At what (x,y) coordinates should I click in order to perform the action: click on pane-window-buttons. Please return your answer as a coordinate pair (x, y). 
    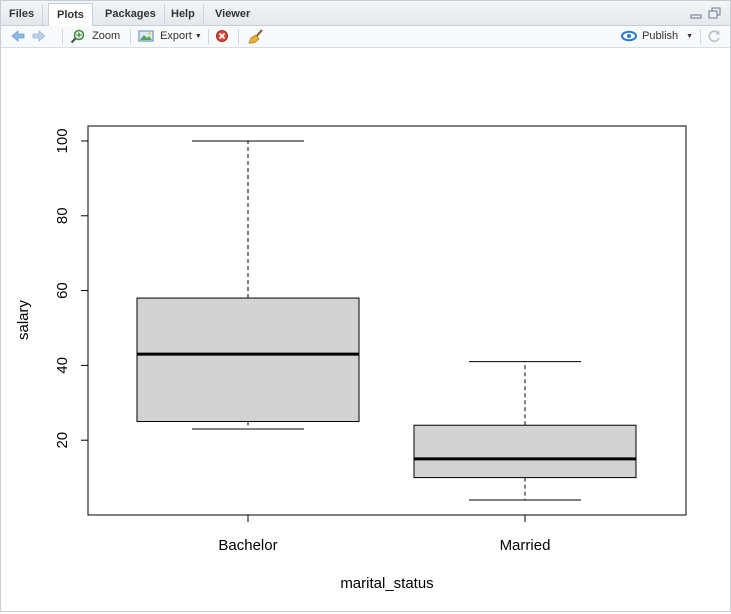
    Looking at the image, I should click on (704, 14).